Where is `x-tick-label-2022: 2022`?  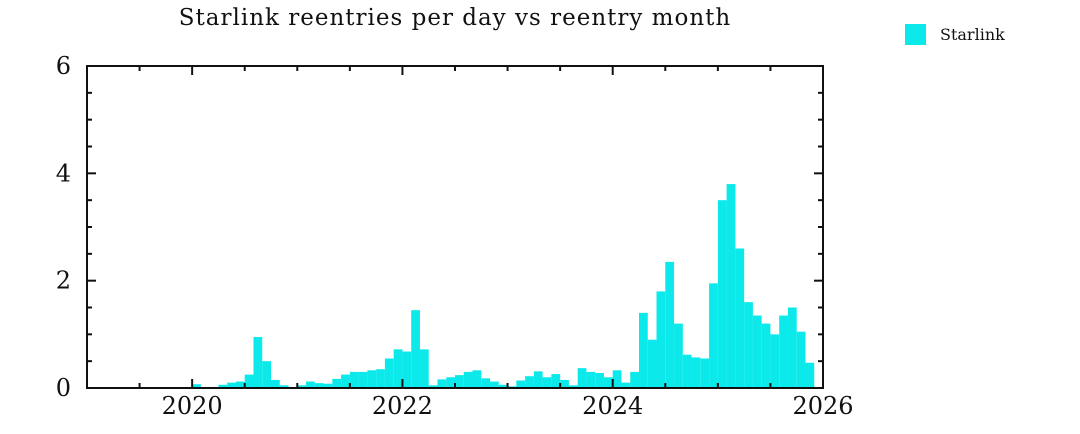 x-tick-label-2022: 2022 is located at coordinates (402, 406).